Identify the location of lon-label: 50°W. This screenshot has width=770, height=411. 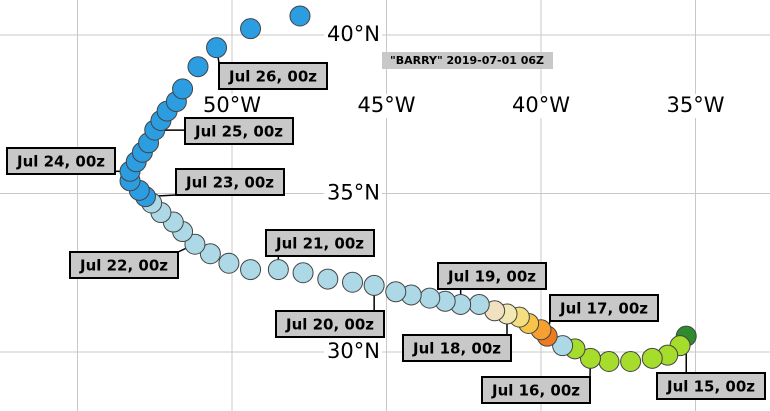
(232, 105).